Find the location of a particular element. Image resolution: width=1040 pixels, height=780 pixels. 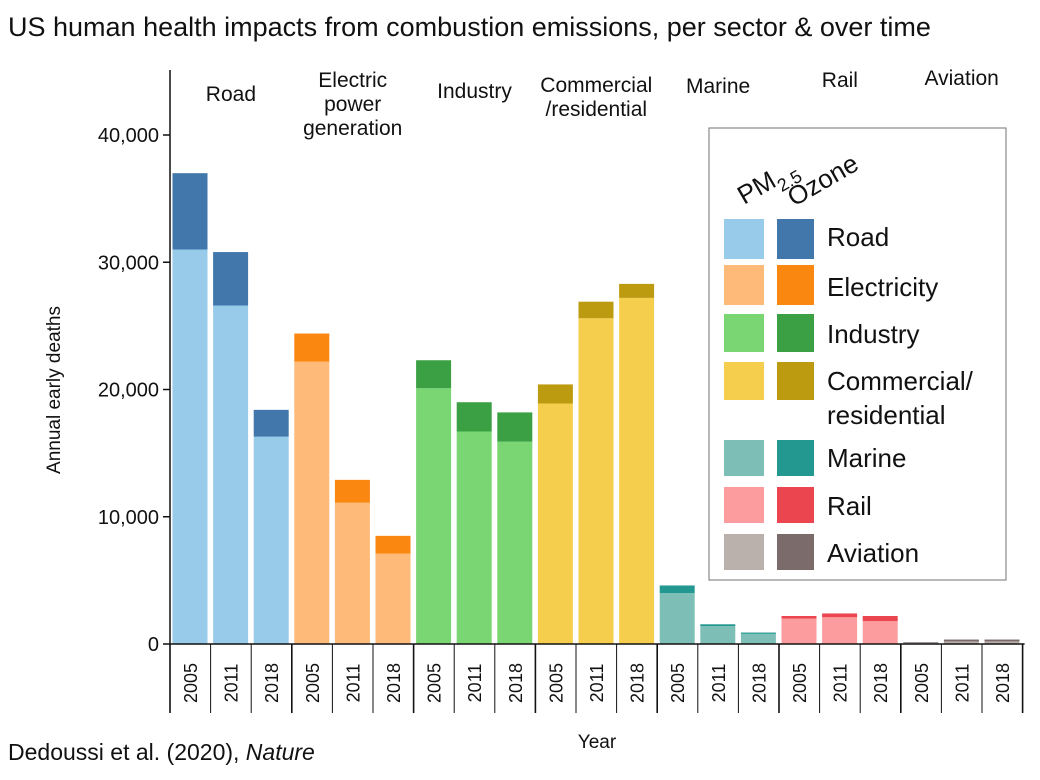

y-tick-label: 10,000 is located at coordinates (128, 518).